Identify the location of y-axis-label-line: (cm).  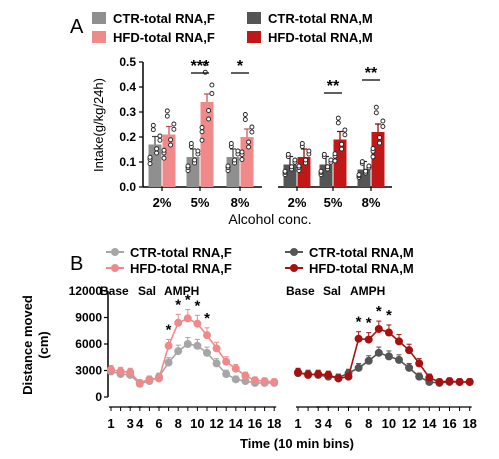
(43, 344).